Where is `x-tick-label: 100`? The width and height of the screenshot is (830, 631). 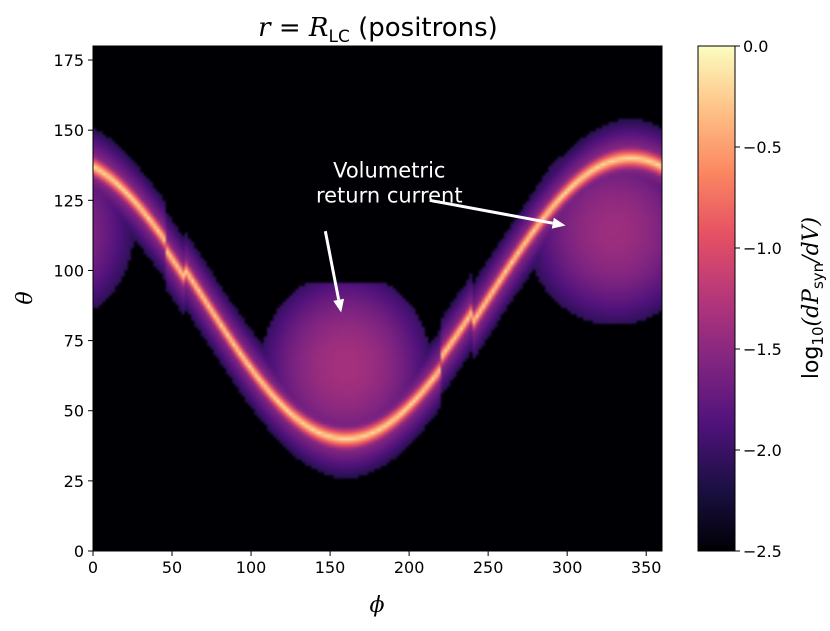 x-tick-label: 100 is located at coordinates (251, 567).